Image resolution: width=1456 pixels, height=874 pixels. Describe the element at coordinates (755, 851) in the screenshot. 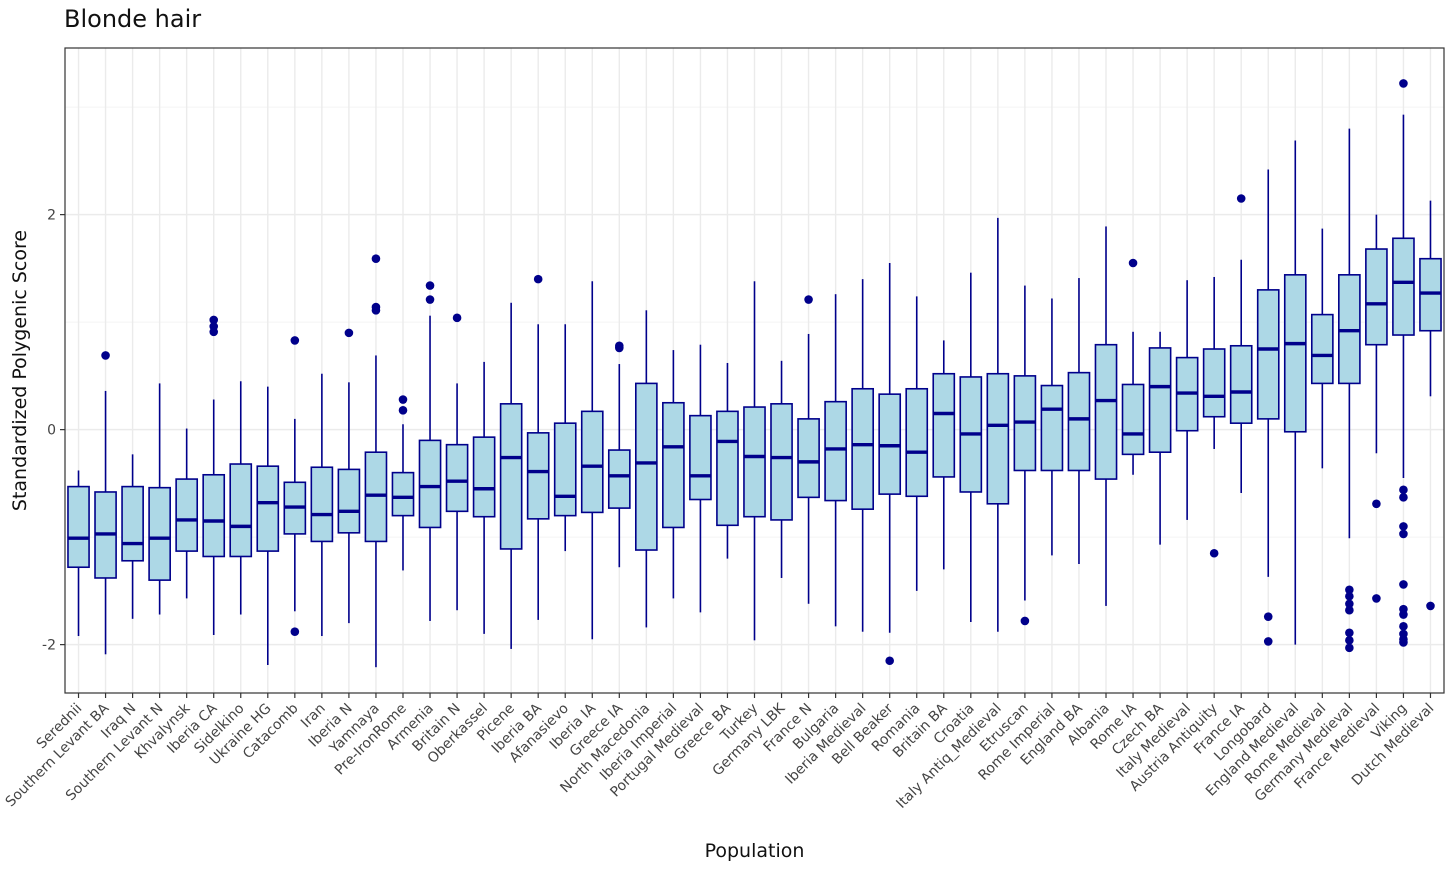

I see `x-axis-title: Population` at that location.